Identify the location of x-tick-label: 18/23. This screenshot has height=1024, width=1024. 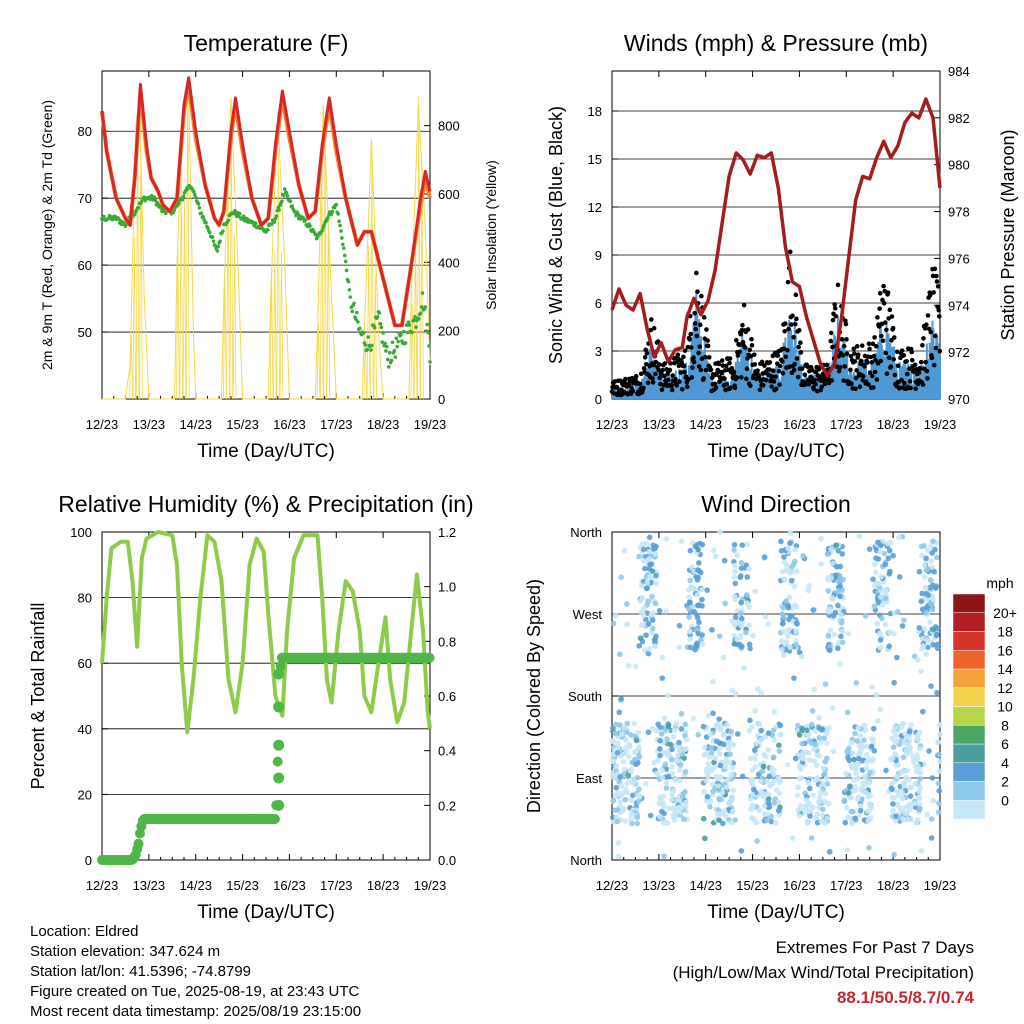
(383, 424).